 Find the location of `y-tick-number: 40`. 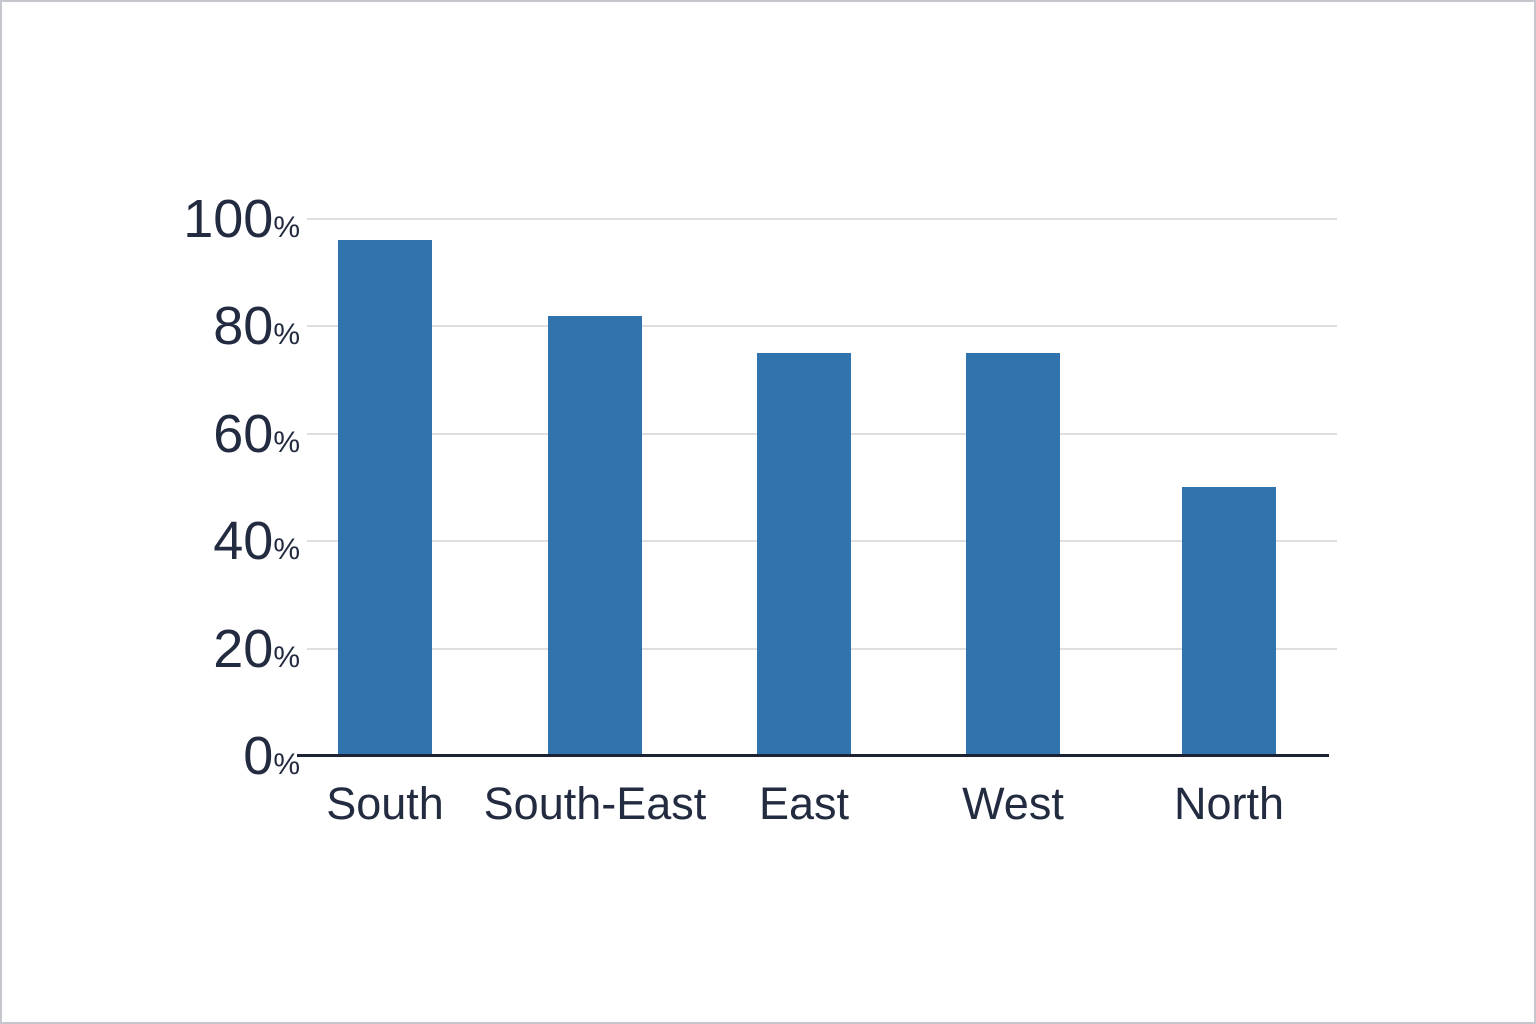

y-tick-number: 40 is located at coordinates (243, 541).